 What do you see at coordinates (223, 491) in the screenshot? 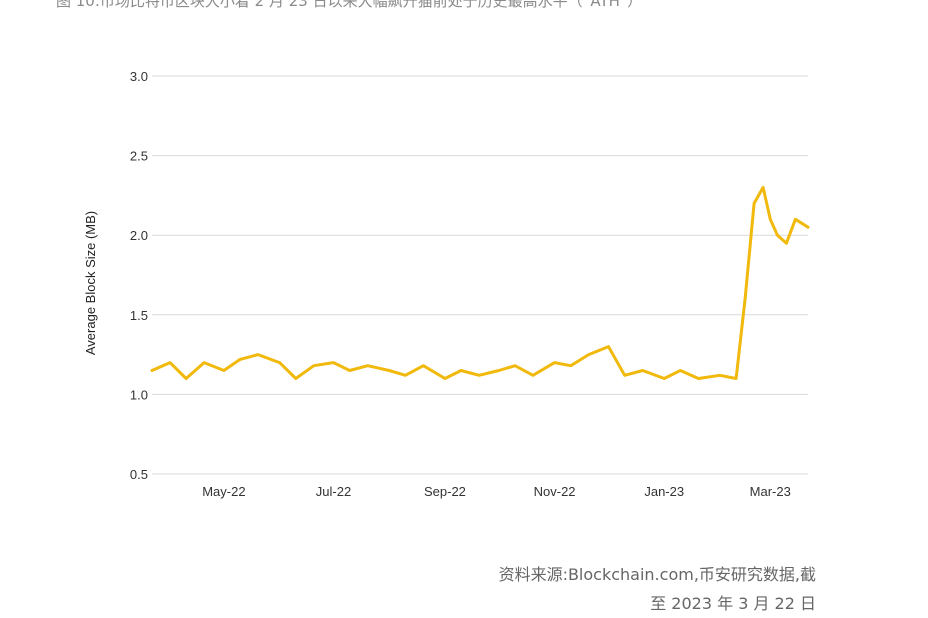
I see `x-tick-label-0: May-22` at bounding box center [223, 491].